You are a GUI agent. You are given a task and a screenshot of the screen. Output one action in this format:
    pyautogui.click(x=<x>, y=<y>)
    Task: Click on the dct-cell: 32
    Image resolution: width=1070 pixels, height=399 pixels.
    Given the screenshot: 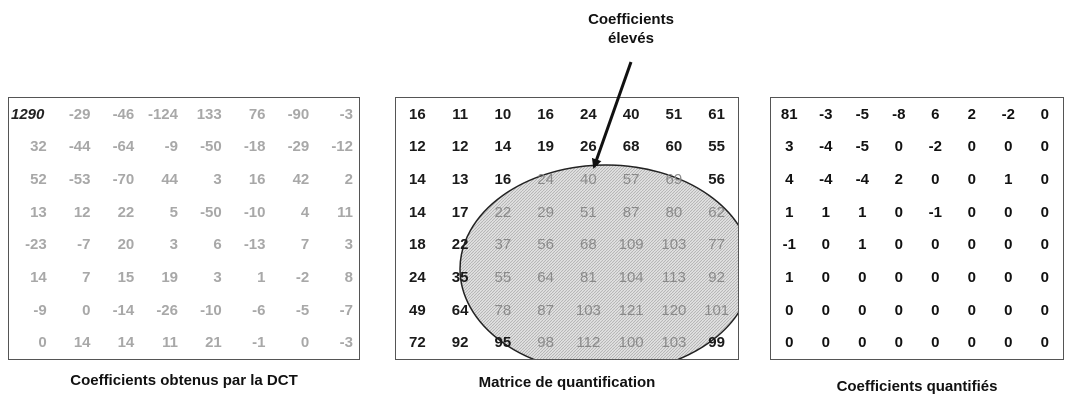 What is the action you would take?
    pyautogui.click(x=38, y=147)
    